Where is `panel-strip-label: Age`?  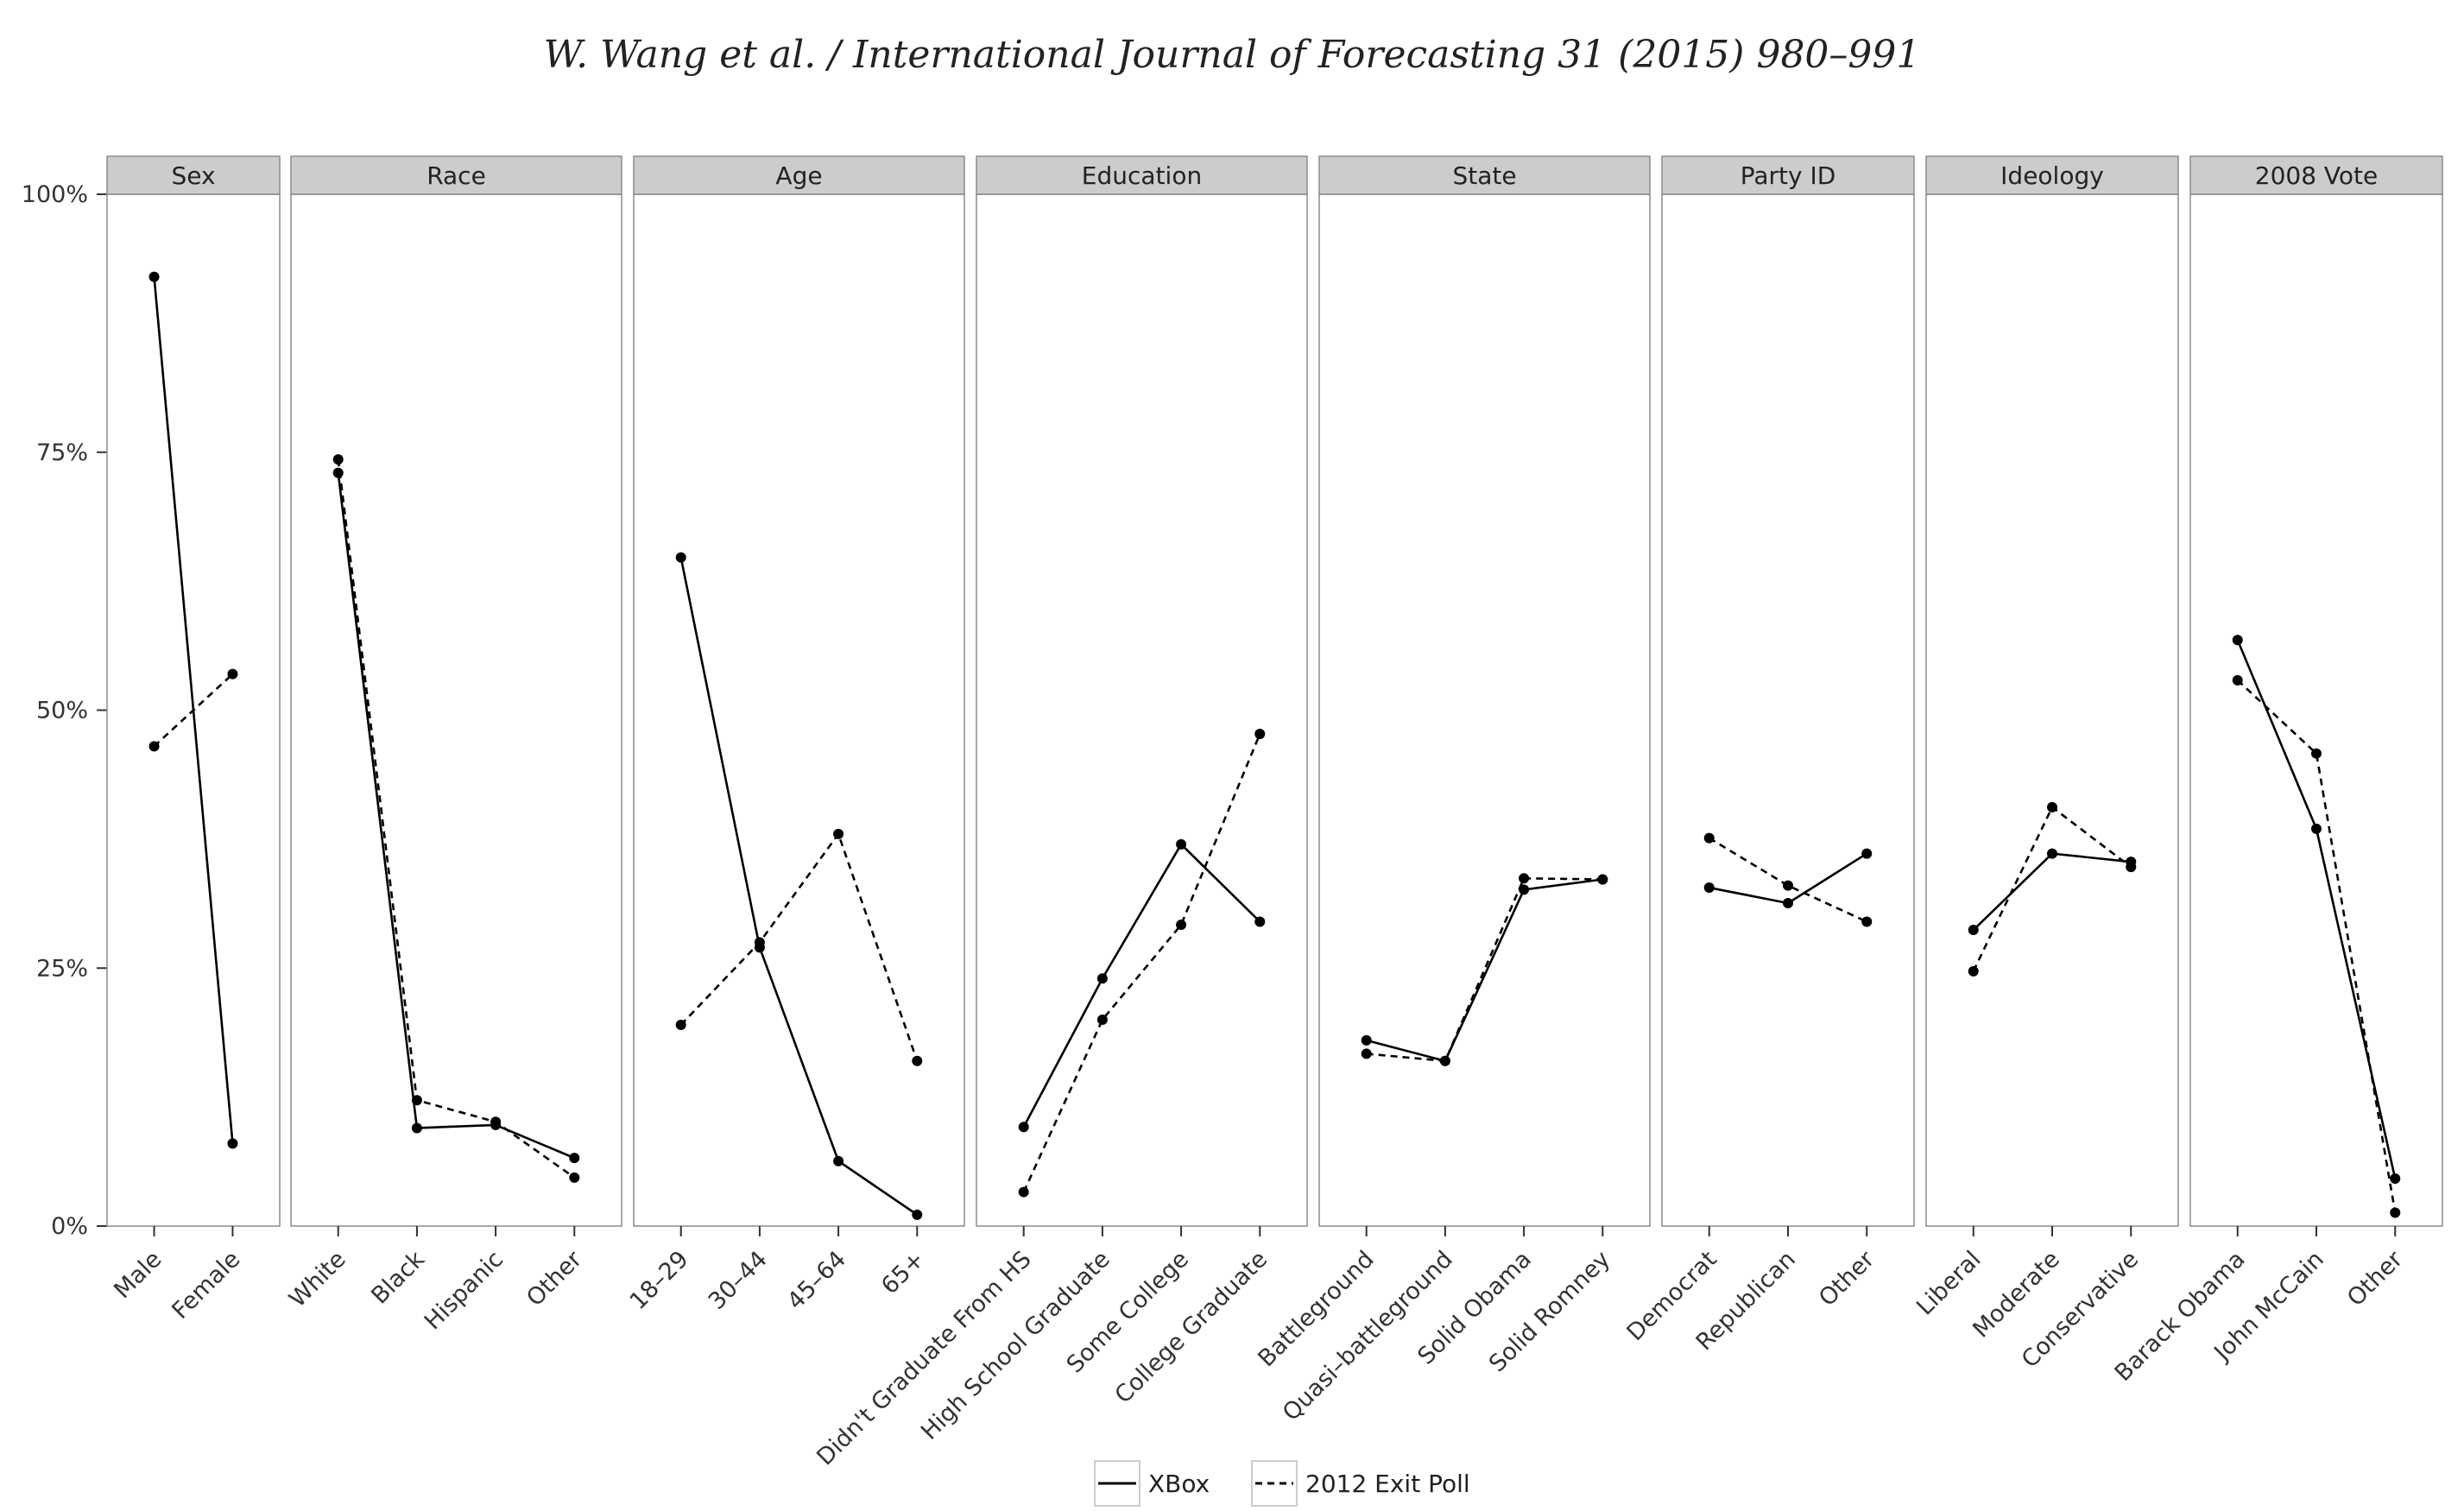 panel-strip-label: Age is located at coordinates (798, 175).